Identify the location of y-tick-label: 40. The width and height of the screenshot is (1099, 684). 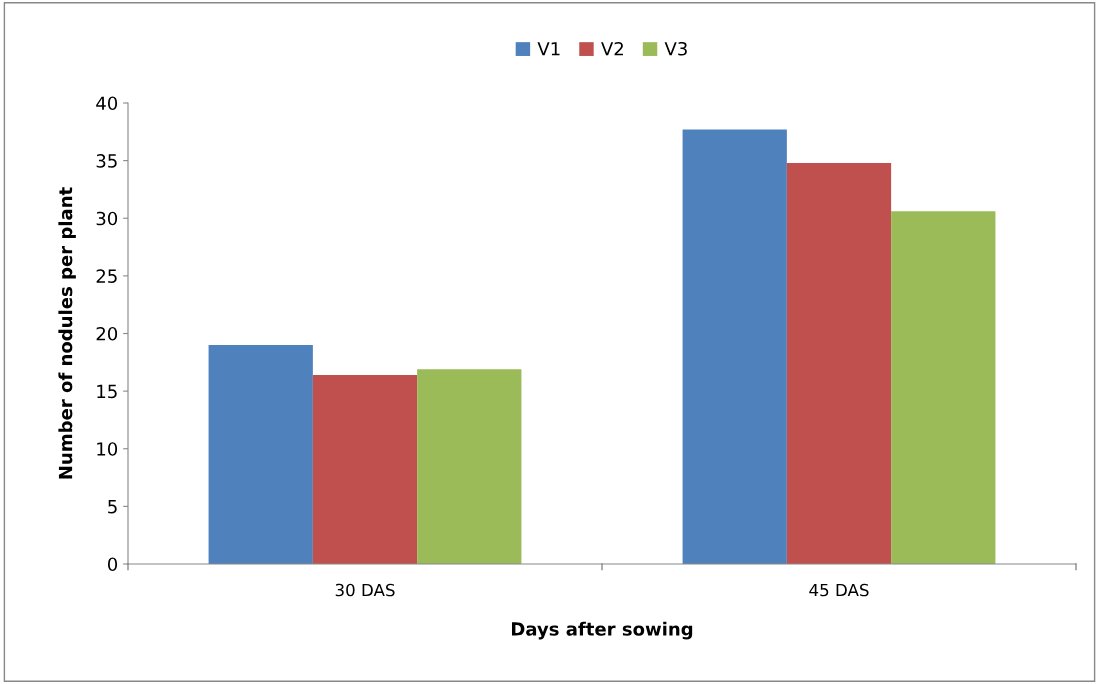
(107, 103).